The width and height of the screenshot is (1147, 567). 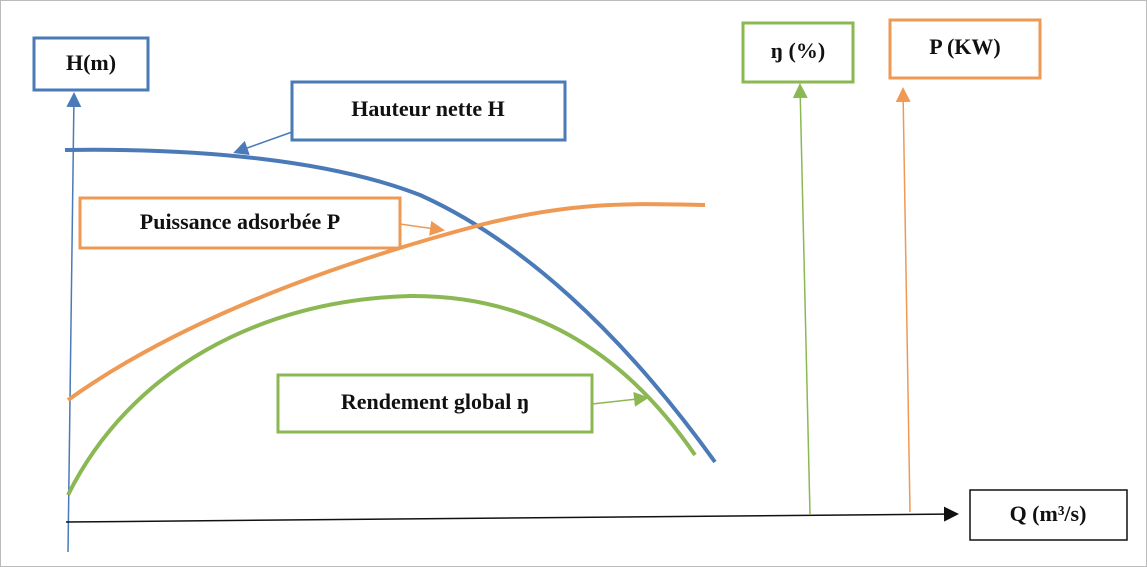 I want to click on eta-axis, so click(x=801, y=299).